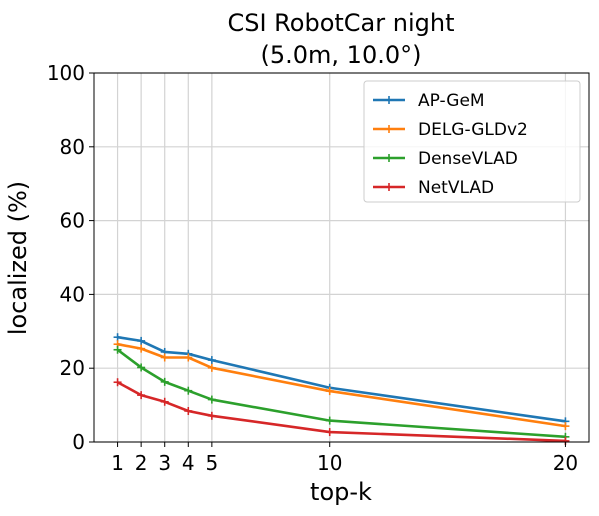  I want to click on x-tick-label: 20, so click(565, 463).